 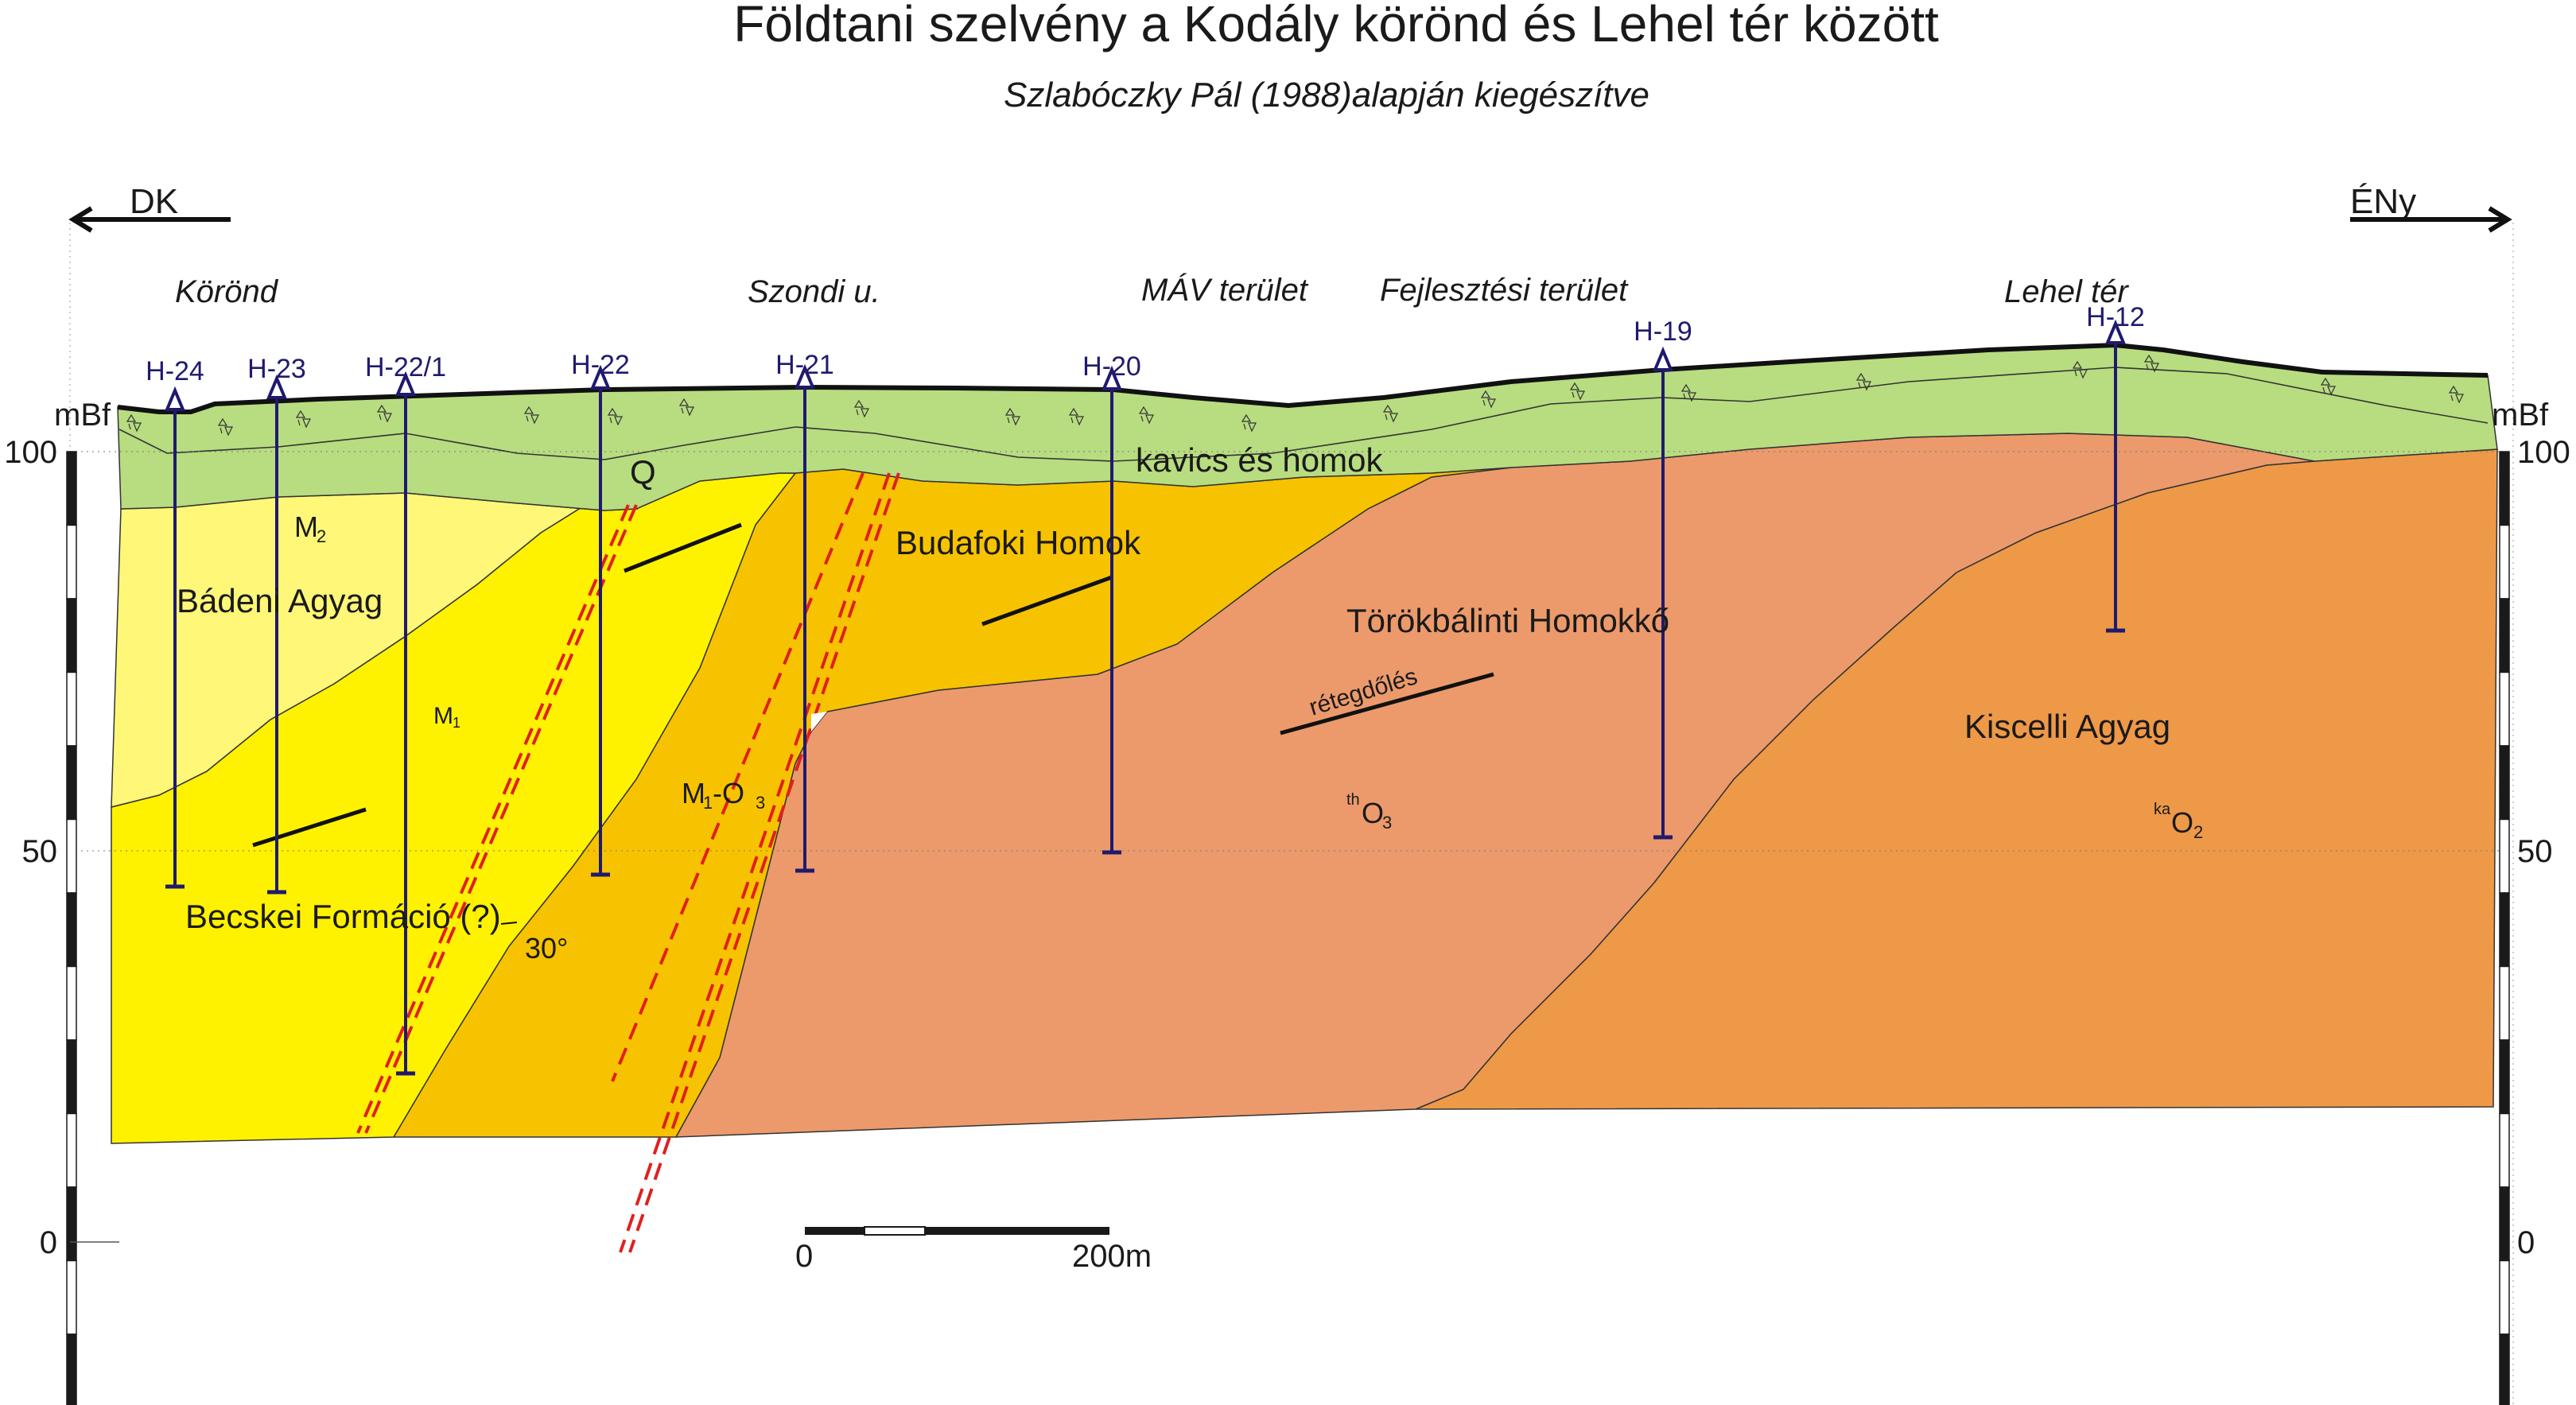 I want to click on fault-zone-middle, so click(x=737, y=777).